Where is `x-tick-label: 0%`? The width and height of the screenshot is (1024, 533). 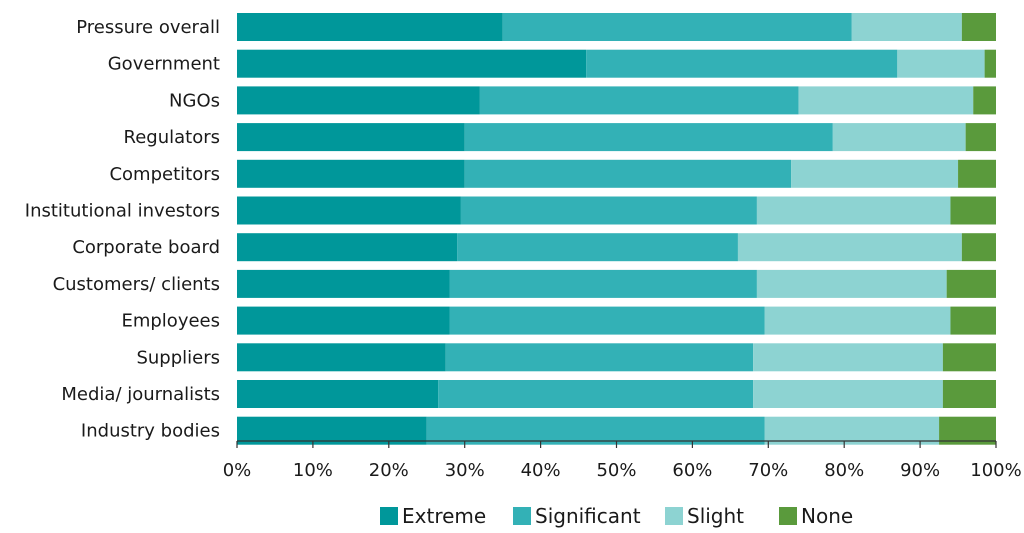 x-tick-label: 0% is located at coordinates (237, 470).